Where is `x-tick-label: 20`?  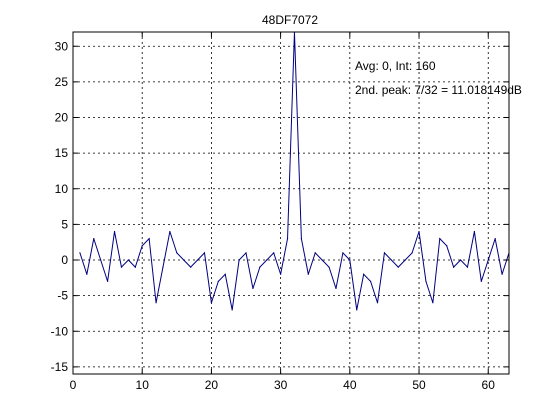 x-tick-label: 20 is located at coordinates (212, 385).